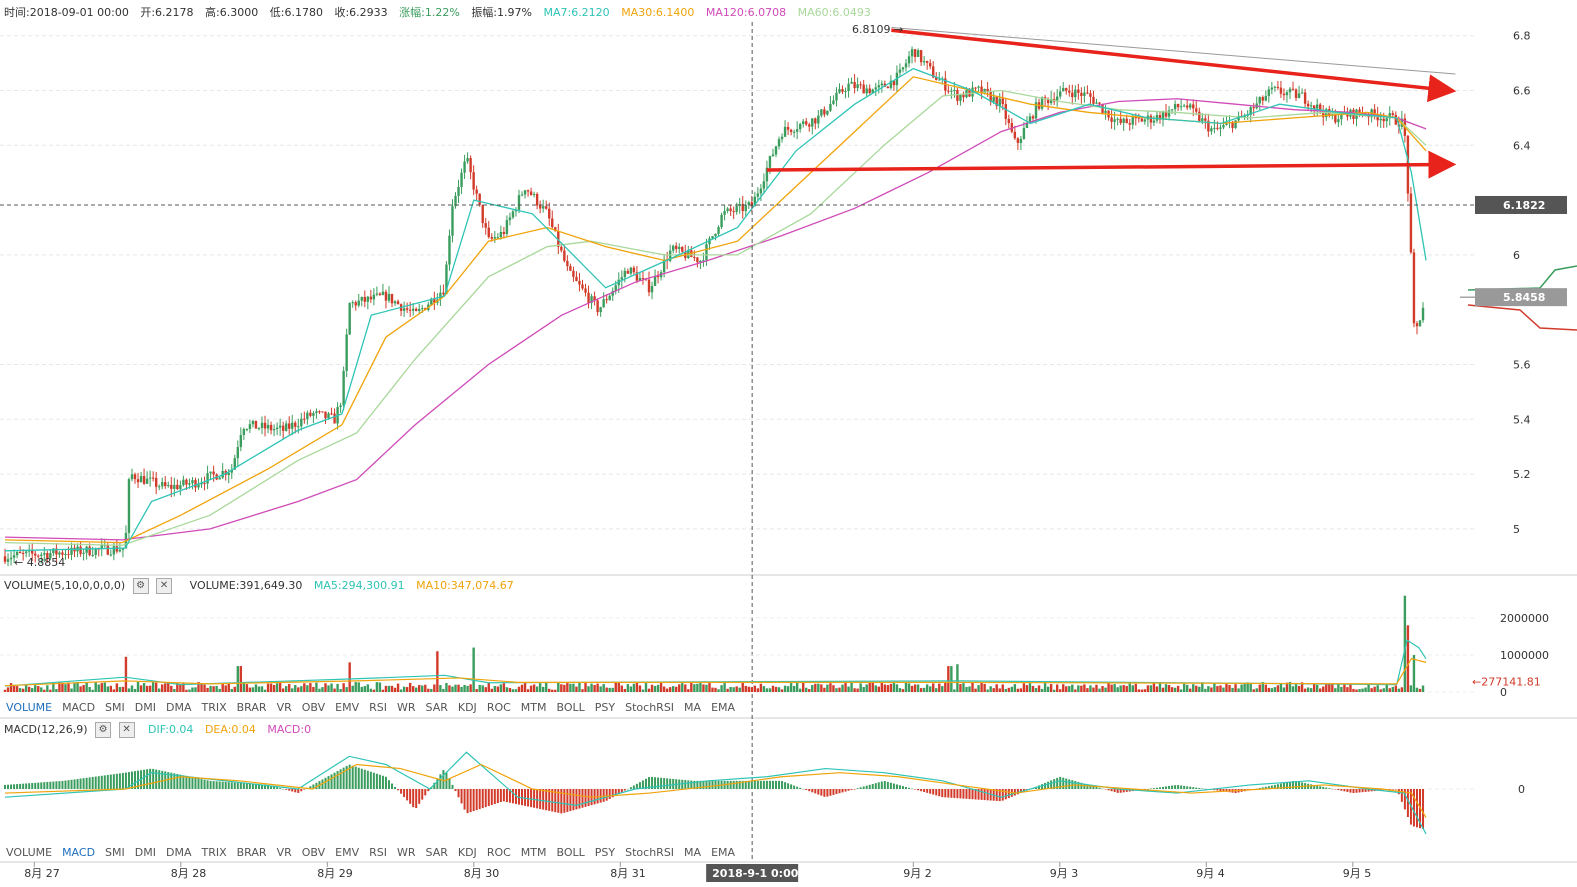 Image resolution: width=1577 pixels, height=887 pixels. What do you see at coordinates (189, 873) in the screenshot?
I see `x-axis-label: 8月 28` at bounding box center [189, 873].